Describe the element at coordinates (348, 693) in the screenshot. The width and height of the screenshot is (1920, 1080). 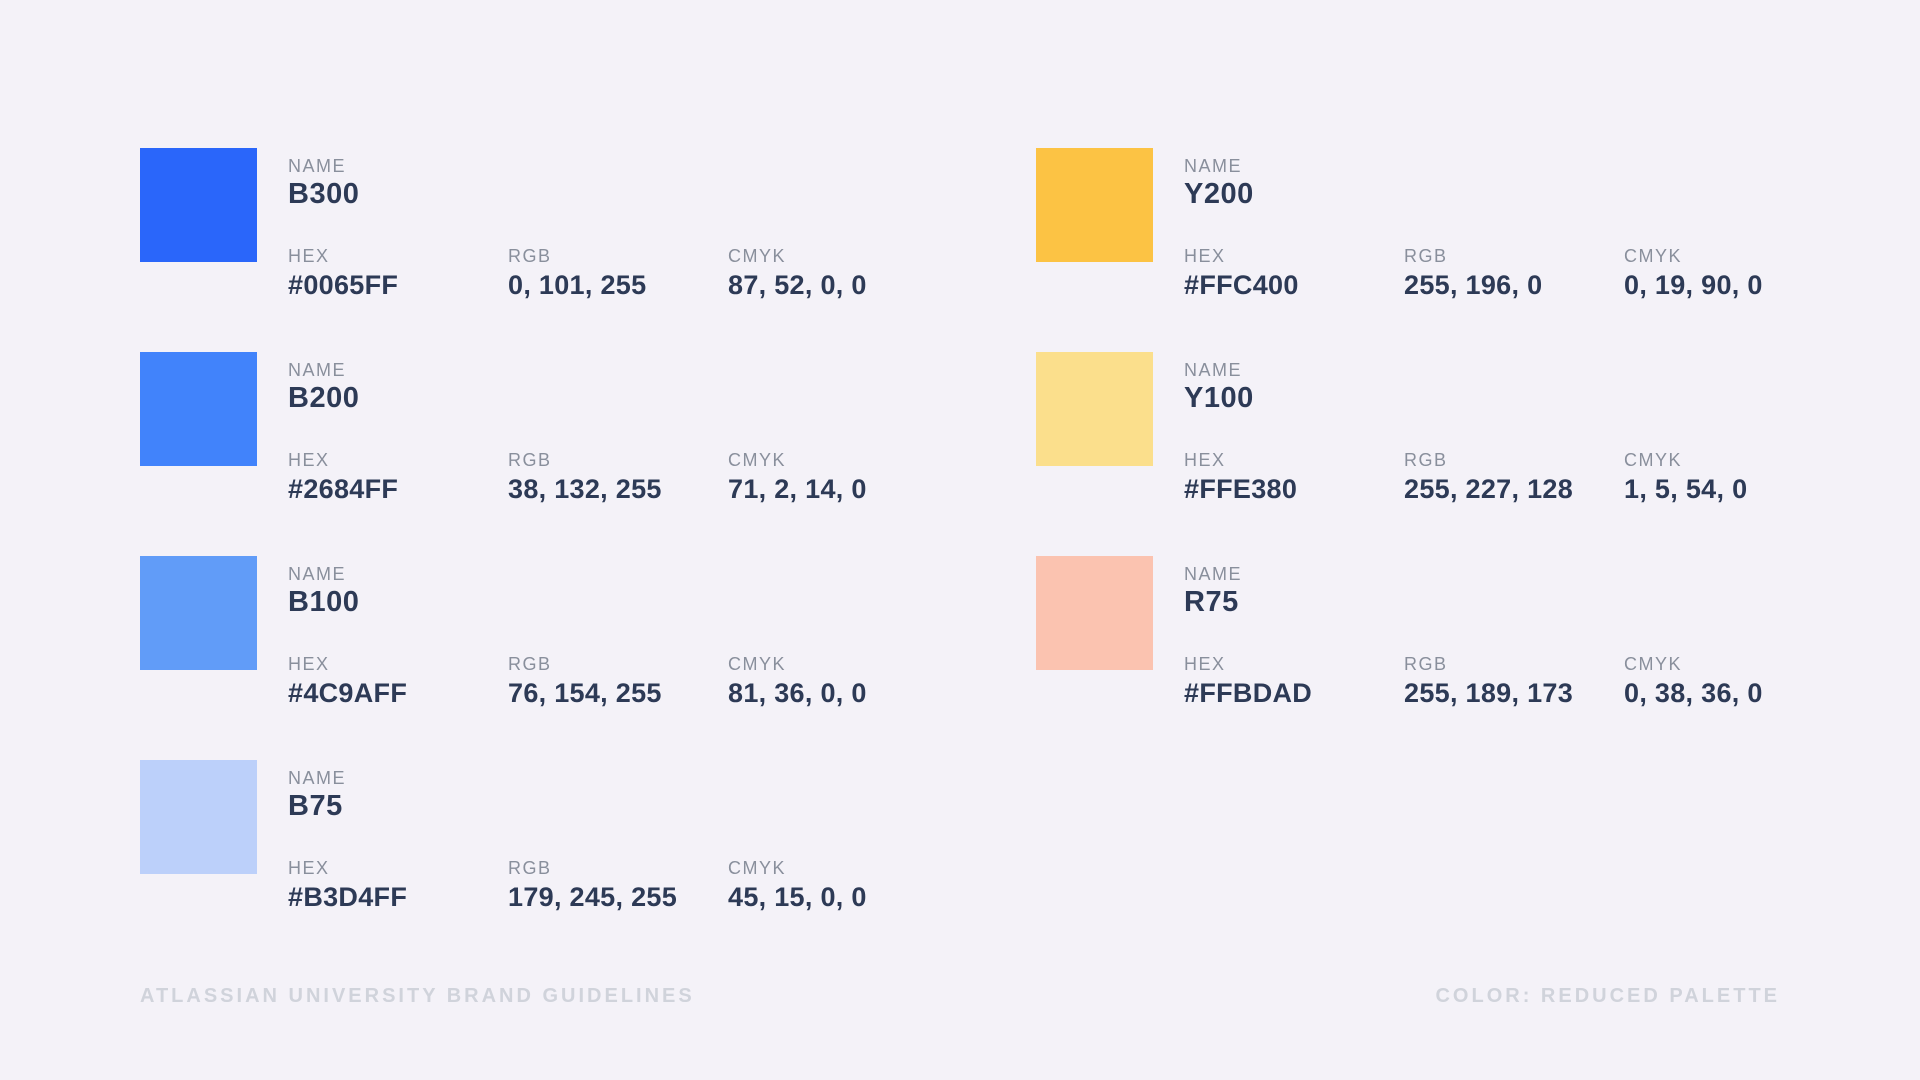
I see `hex-value: #4C9AFF` at that location.